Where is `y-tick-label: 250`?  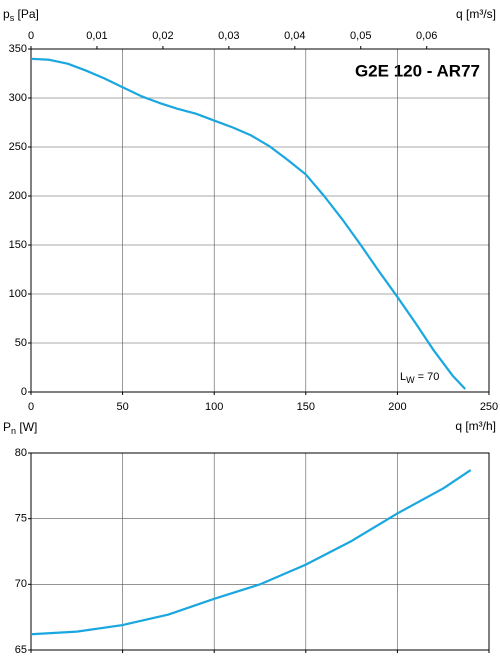 y-tick-label: 250 is located at coordinates (18, 147).